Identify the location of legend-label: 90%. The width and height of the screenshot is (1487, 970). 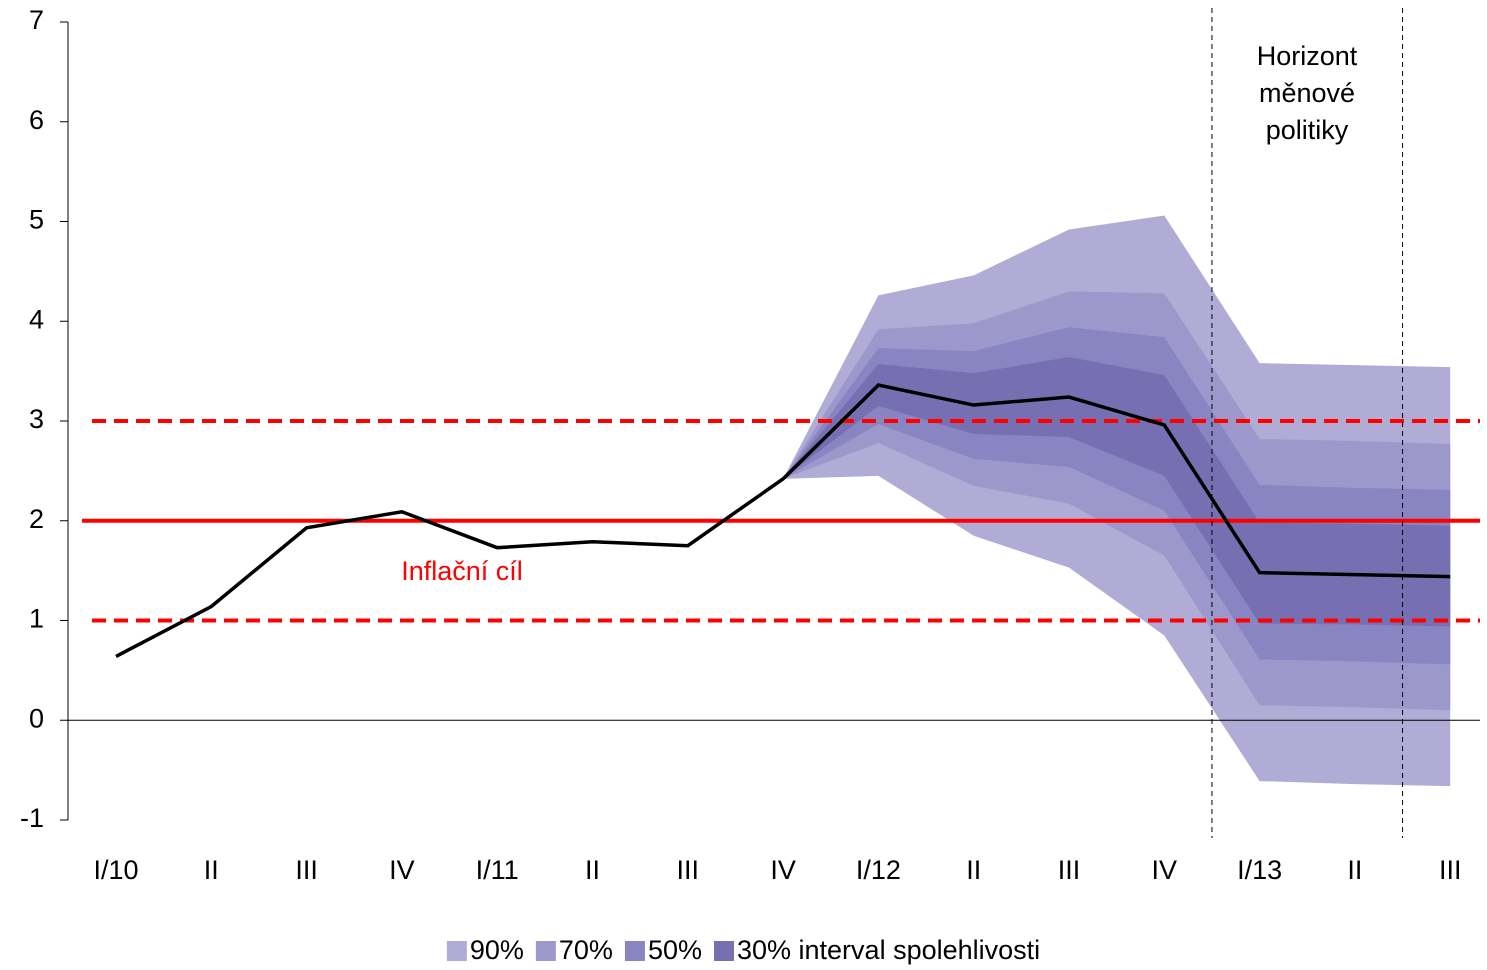
(497, 950).